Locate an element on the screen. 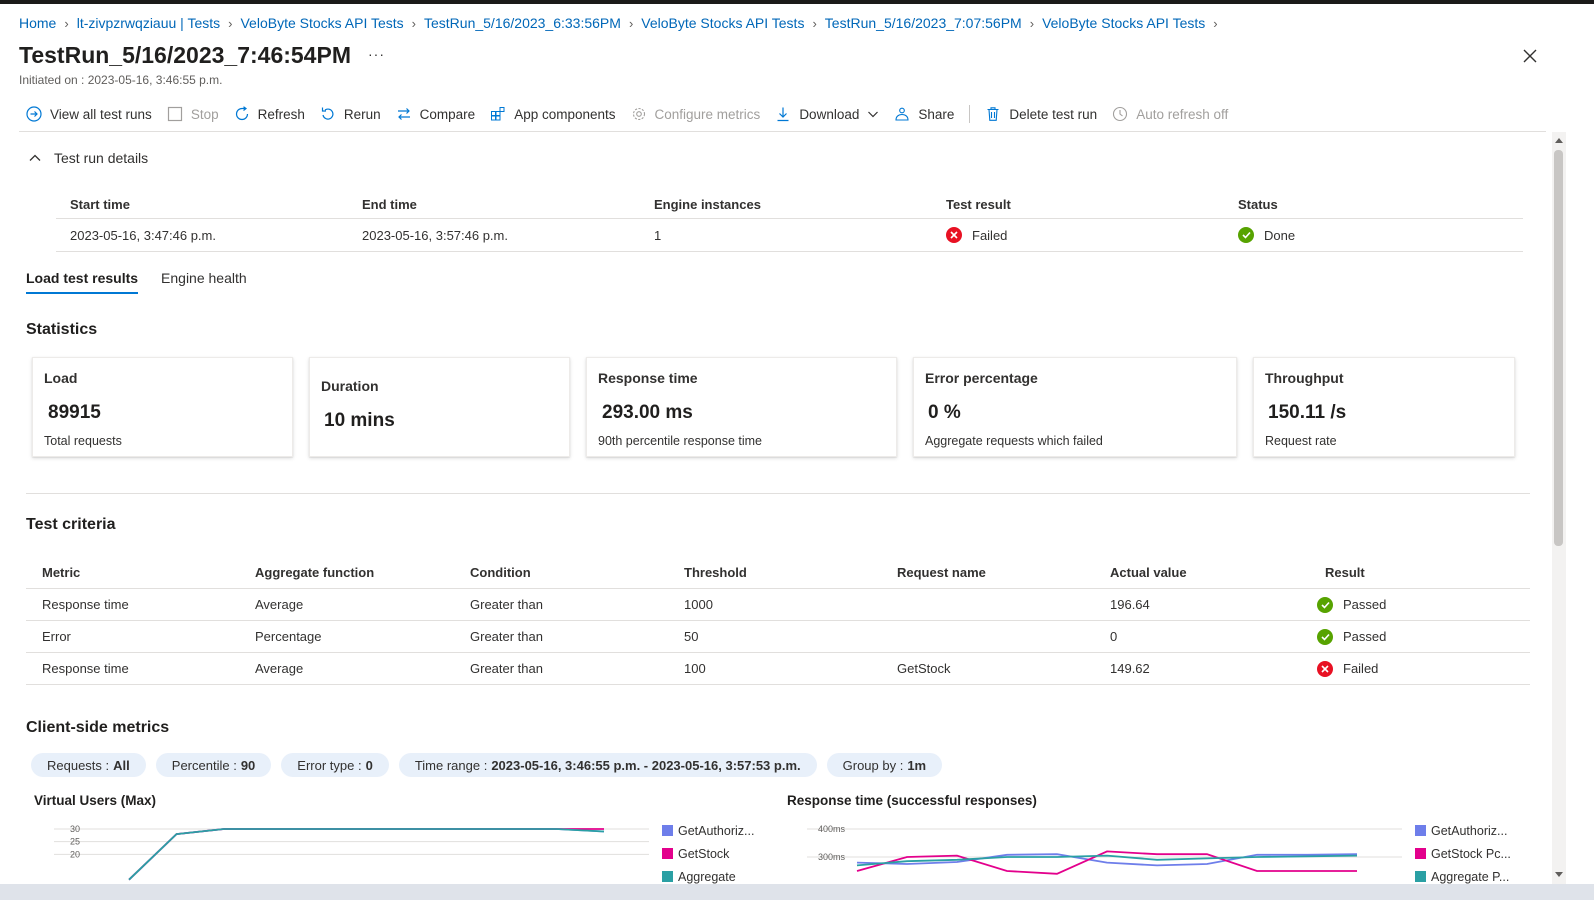 This screenshot has height=900, width=1594. breadcrumb-test-1: VeloByte Stocks API Tests is located at coordinates (322, 23).